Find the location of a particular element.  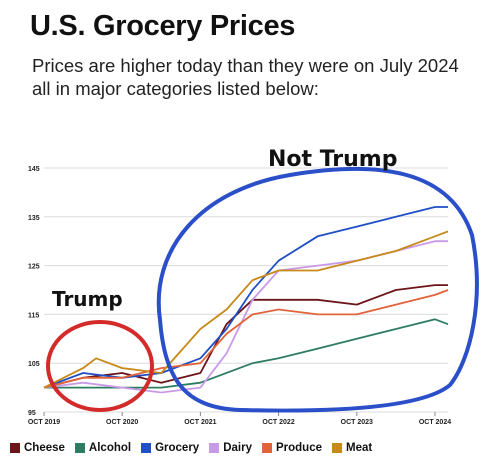

y-tick-label: 135 is located at coordinates (34, 218).